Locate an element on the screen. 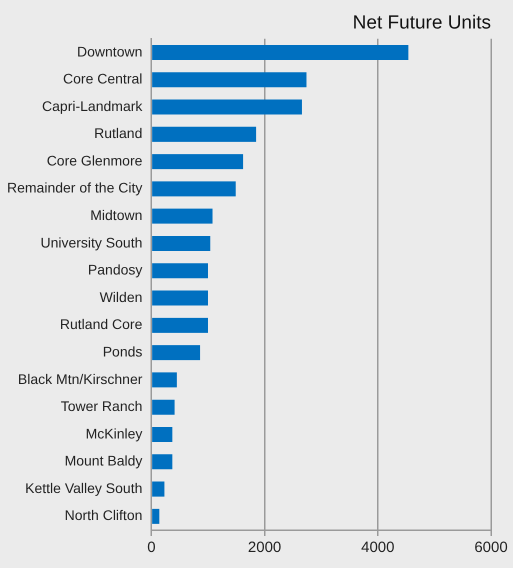 The image size is (513, 568). y-tick-label: Capri-Landmark is located at coordinates (93, 106).